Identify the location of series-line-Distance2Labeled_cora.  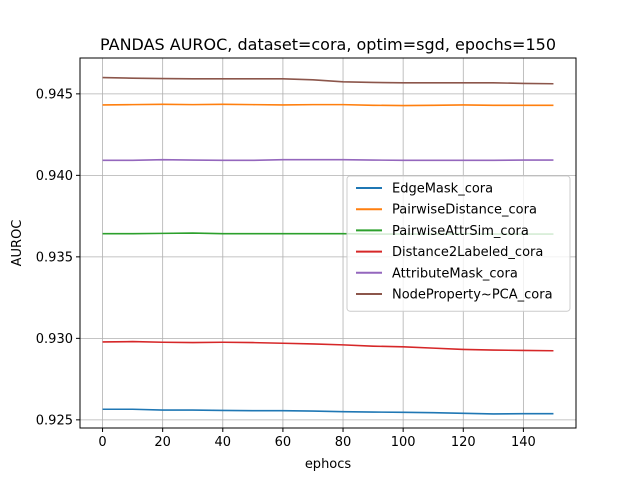
(328, 346).